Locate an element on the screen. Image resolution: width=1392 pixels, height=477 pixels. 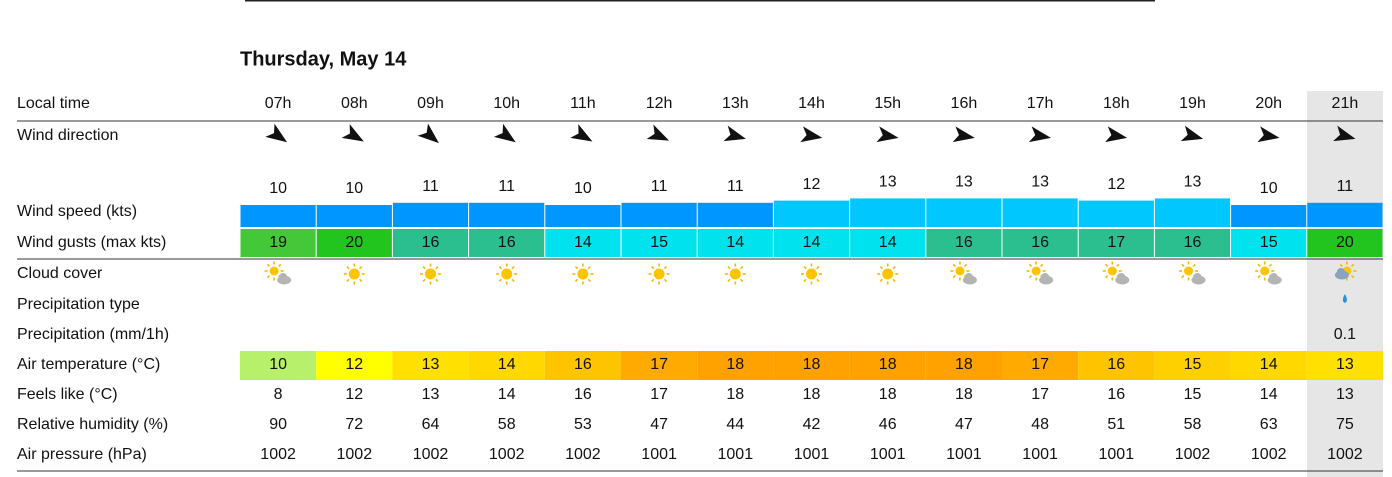
row-label: Local time is located at coordinates (53, 103).